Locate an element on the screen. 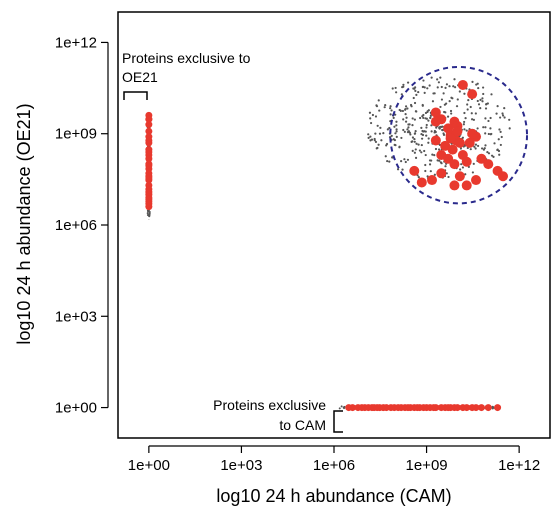  y-axis: 1e+00 1e+03 1e+06 1e+09 1e+12 is located at coordinates (82, 225).